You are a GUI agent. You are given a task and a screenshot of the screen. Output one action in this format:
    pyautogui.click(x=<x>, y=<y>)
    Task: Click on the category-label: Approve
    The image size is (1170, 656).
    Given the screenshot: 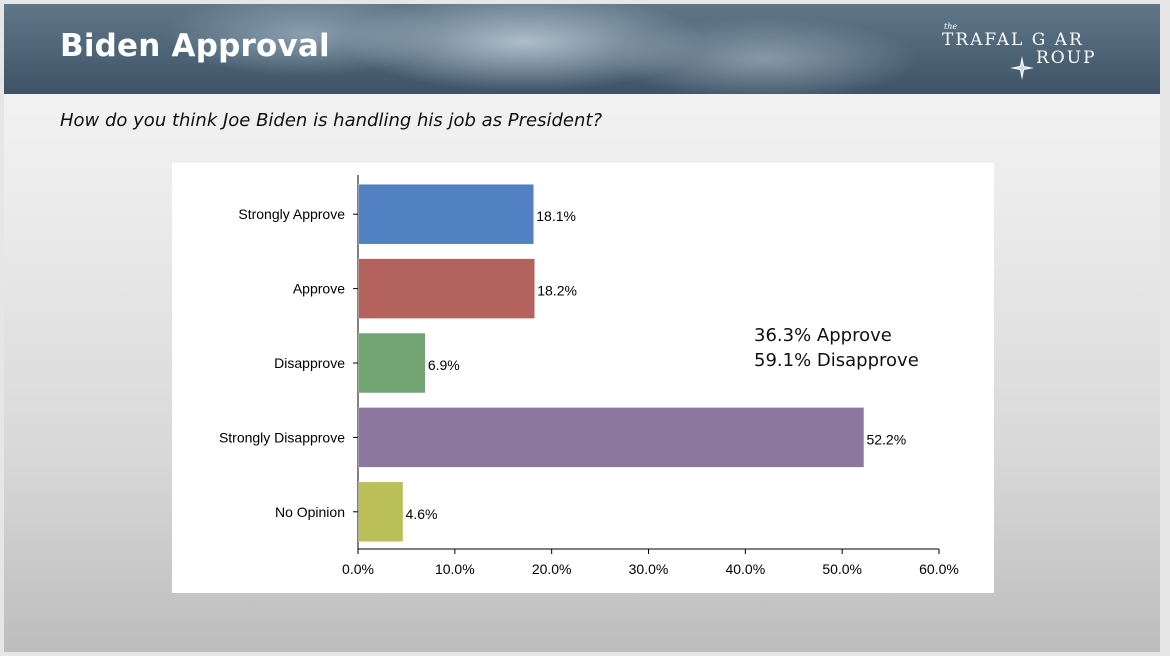 What is the action you would take?
    pyautogui.click(x=319, y=289)
    